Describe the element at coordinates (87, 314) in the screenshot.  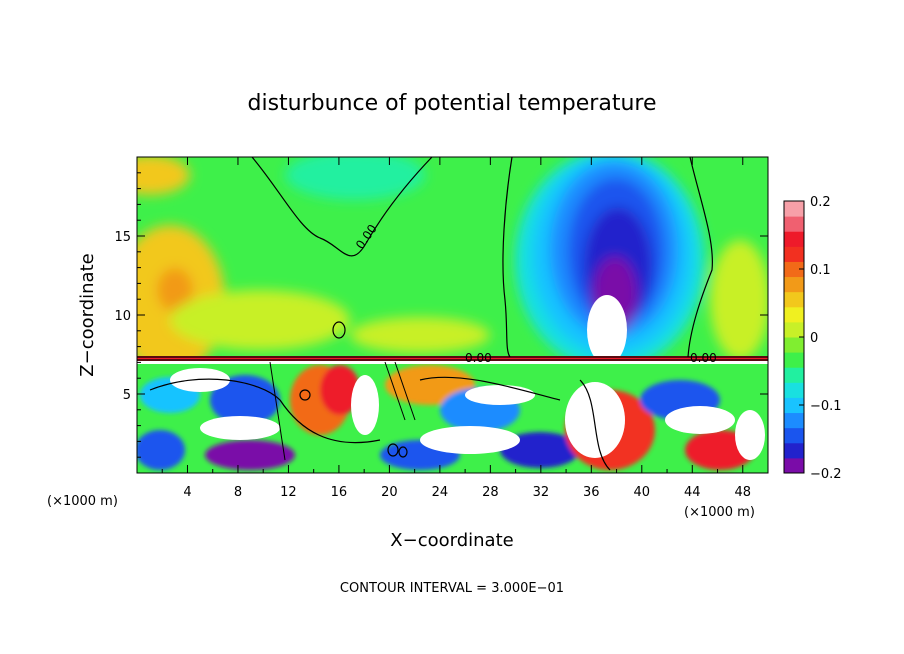
I see `y-axis-title: Z−coordinate` at that location.